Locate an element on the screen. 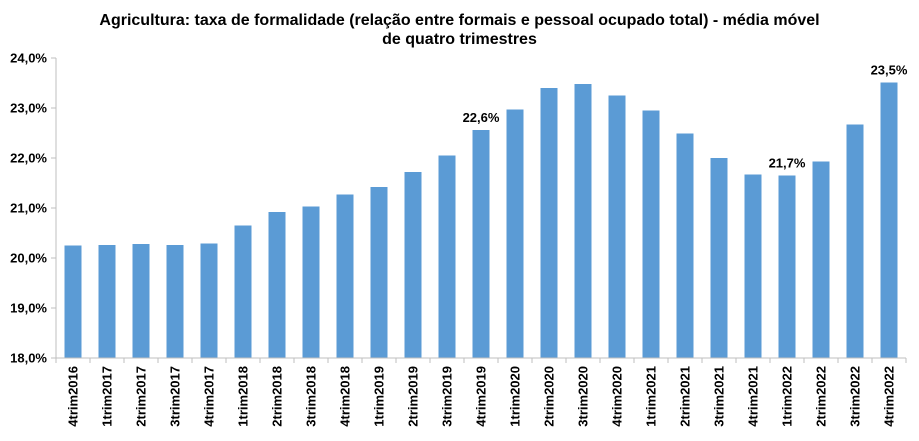 The width and height of the screenshot is (919, 441). x-tick-label: 4trim2017 is located at coordinates (209, 396).